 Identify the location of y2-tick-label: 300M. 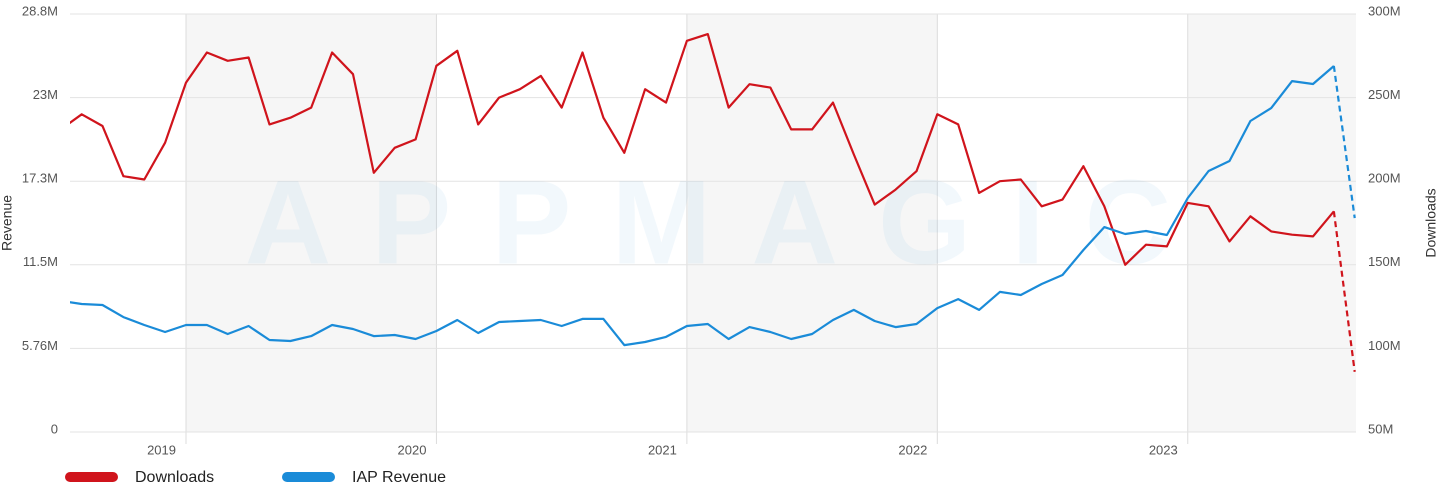
(1384, 10).